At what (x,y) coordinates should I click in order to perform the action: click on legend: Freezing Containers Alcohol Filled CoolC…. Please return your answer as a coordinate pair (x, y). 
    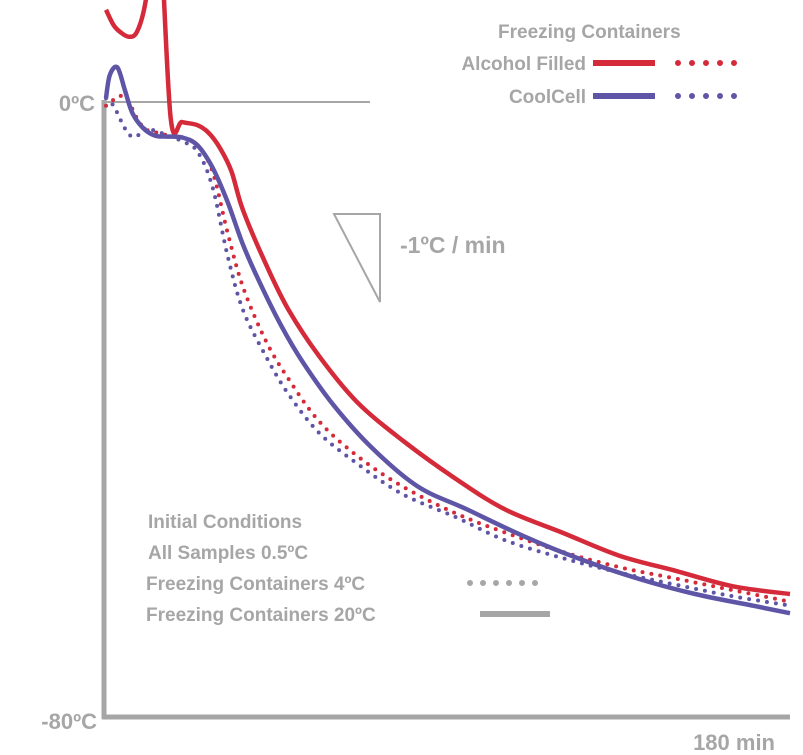
    Looking at the image, I should click on (606, 65).